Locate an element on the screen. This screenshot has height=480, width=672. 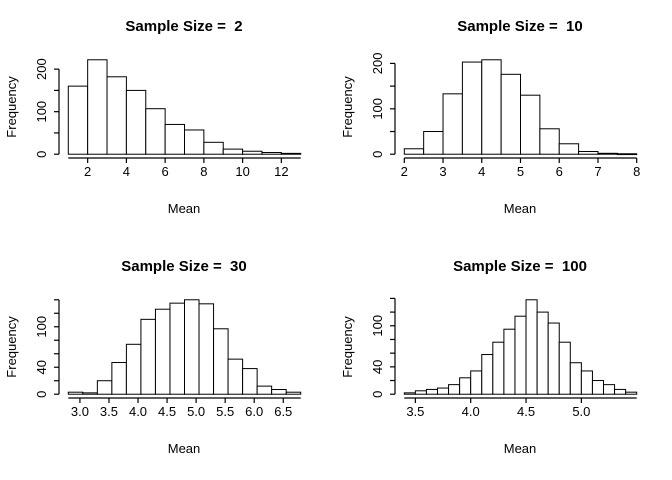
panel-title: Sample Size = 2 is located at coordinates (183, 26).